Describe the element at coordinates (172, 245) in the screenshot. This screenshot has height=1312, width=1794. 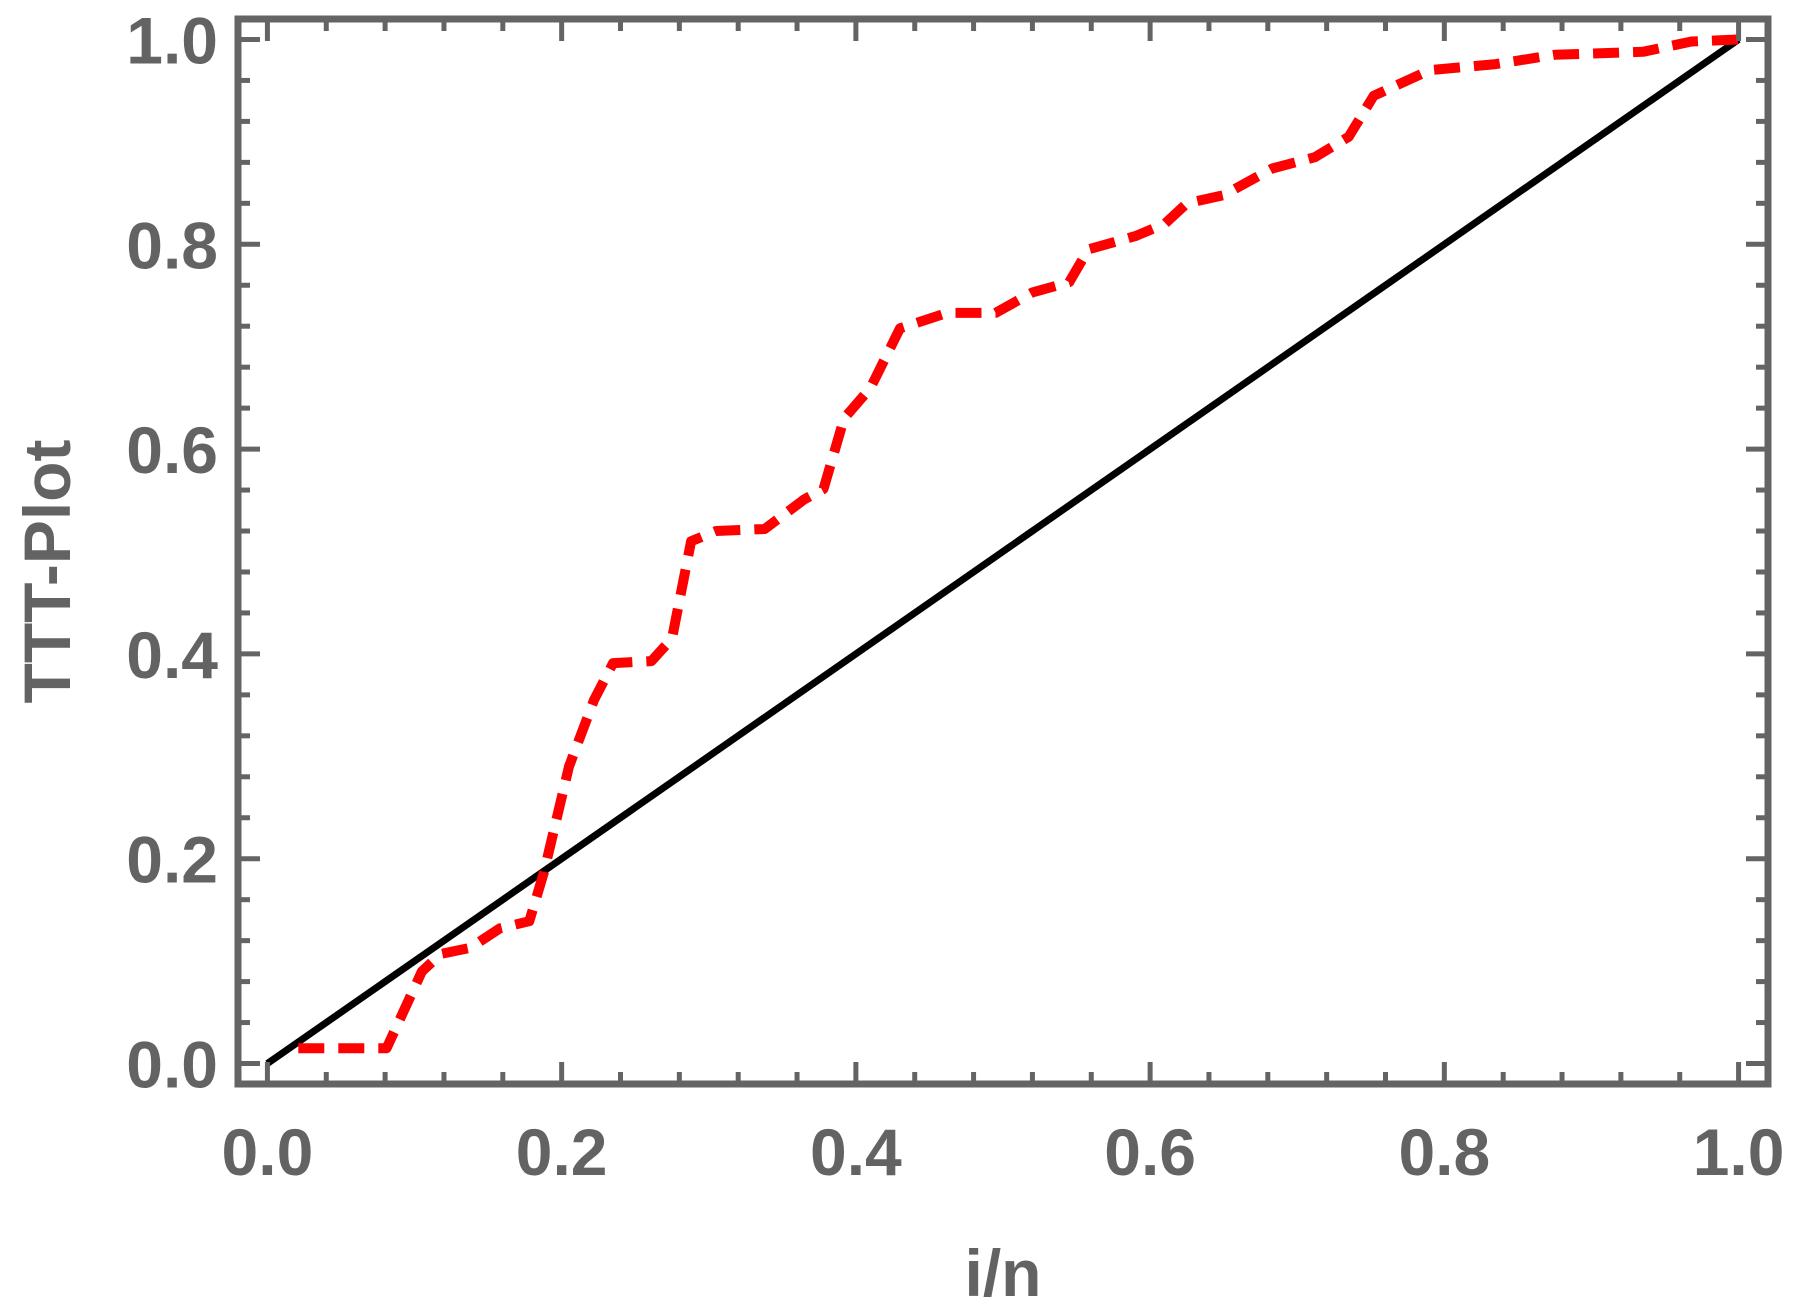
I see `y-tick-label: 0.8` at that location.